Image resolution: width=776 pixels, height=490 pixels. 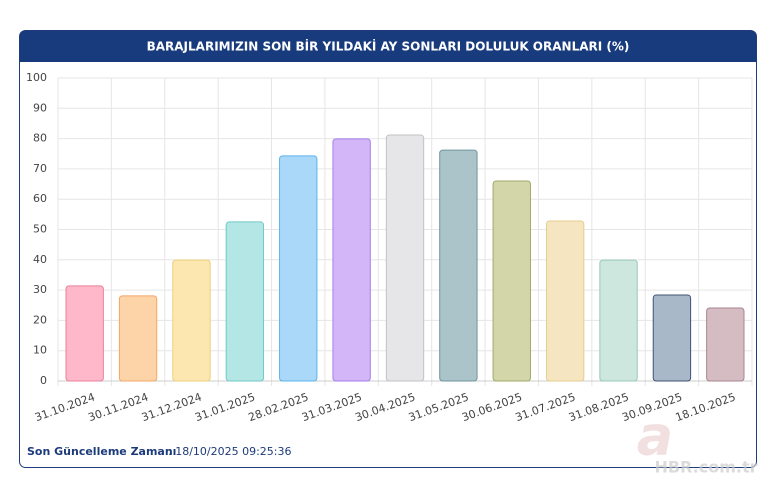 What do you see at coordinates (40, 289) in the screenshot?
I see `y-tick-label: 30` at bounding box center [40, 289].